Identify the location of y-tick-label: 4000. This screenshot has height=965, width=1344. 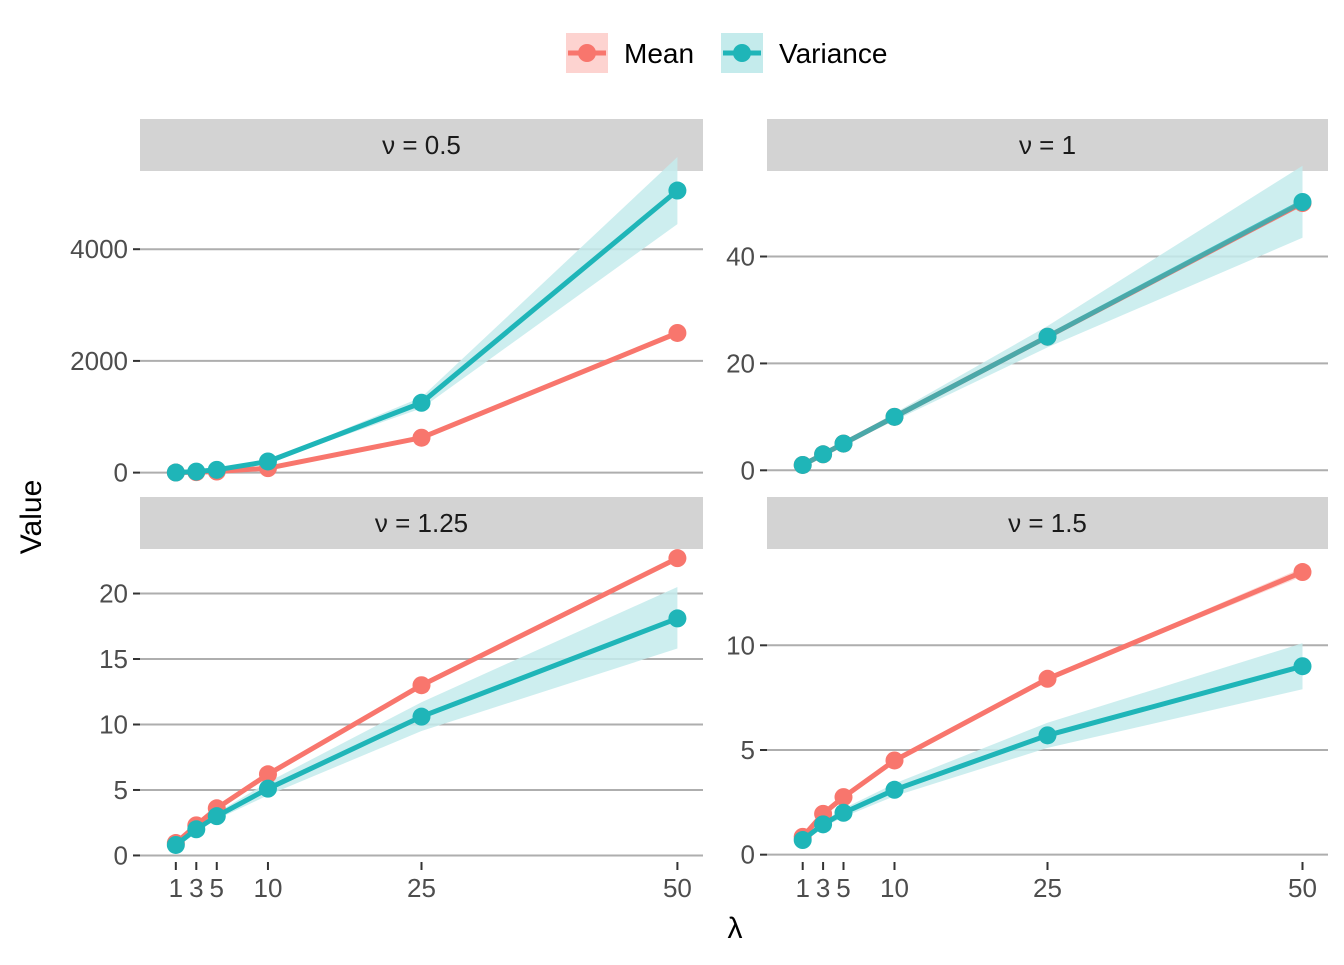
(99, 249).